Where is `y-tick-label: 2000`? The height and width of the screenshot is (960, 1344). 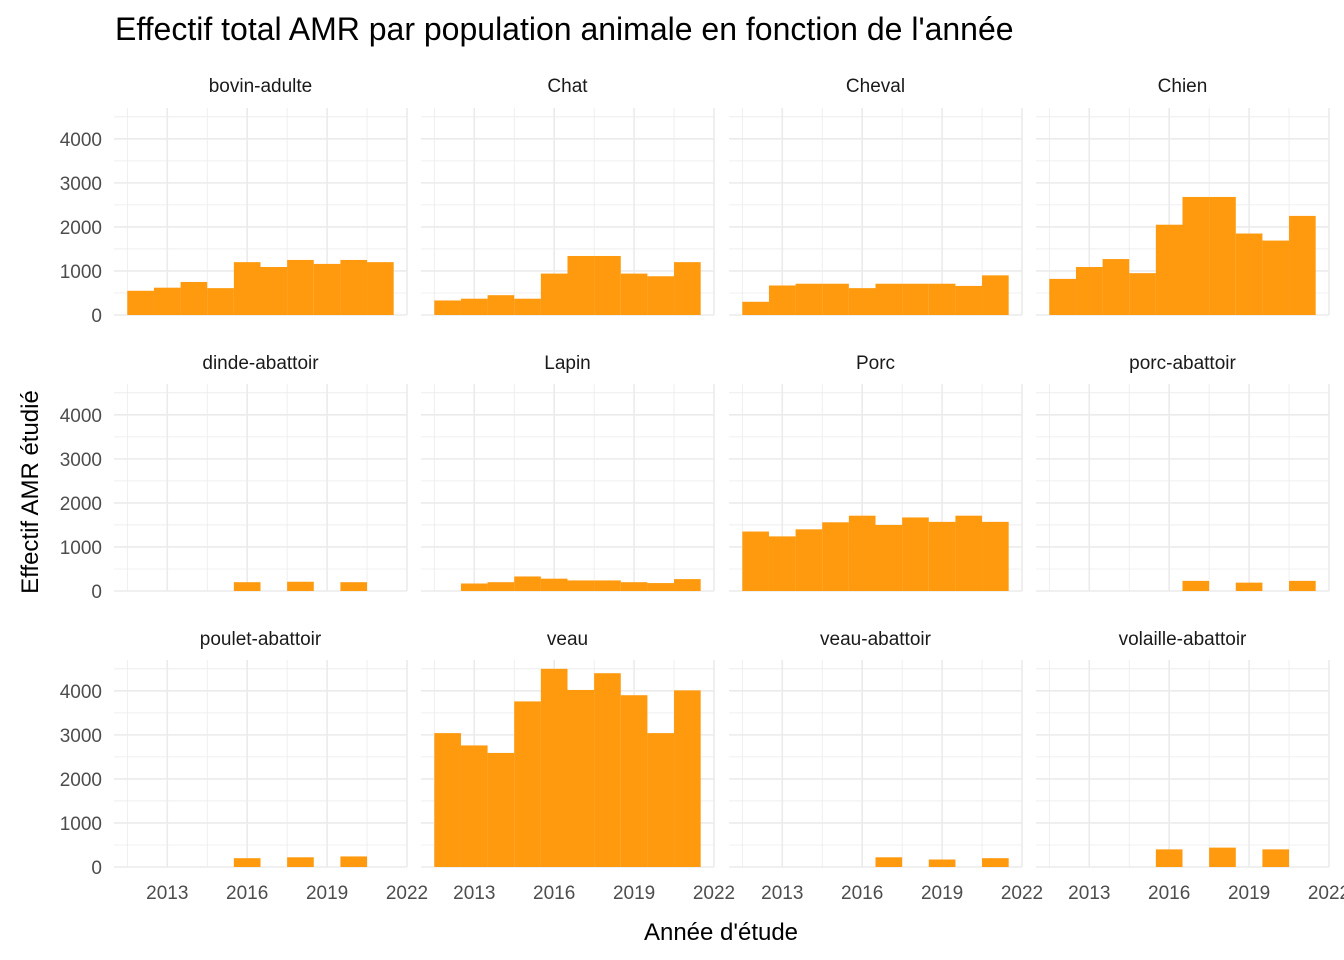
y-tick-label: 2000 is located at coordinates (81, 780).